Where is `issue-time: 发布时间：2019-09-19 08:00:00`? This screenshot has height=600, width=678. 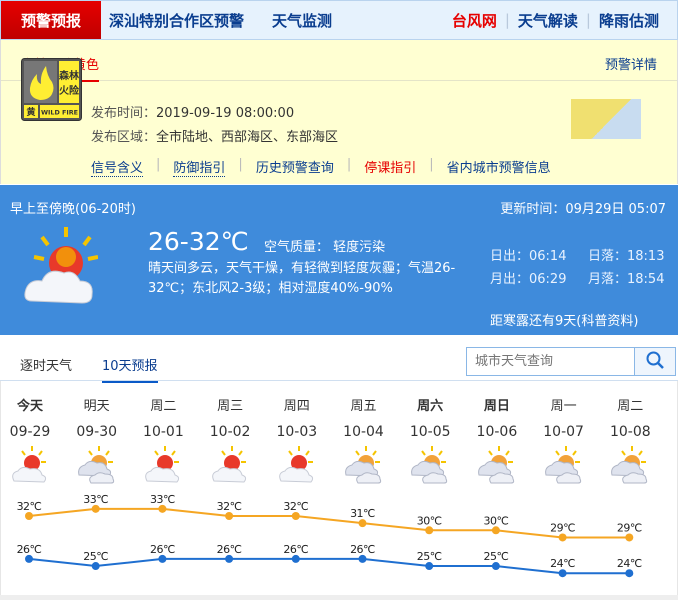 issue-time: 发布时间：2019-09-19 08:00:00 is located at coordinates (192, 111).